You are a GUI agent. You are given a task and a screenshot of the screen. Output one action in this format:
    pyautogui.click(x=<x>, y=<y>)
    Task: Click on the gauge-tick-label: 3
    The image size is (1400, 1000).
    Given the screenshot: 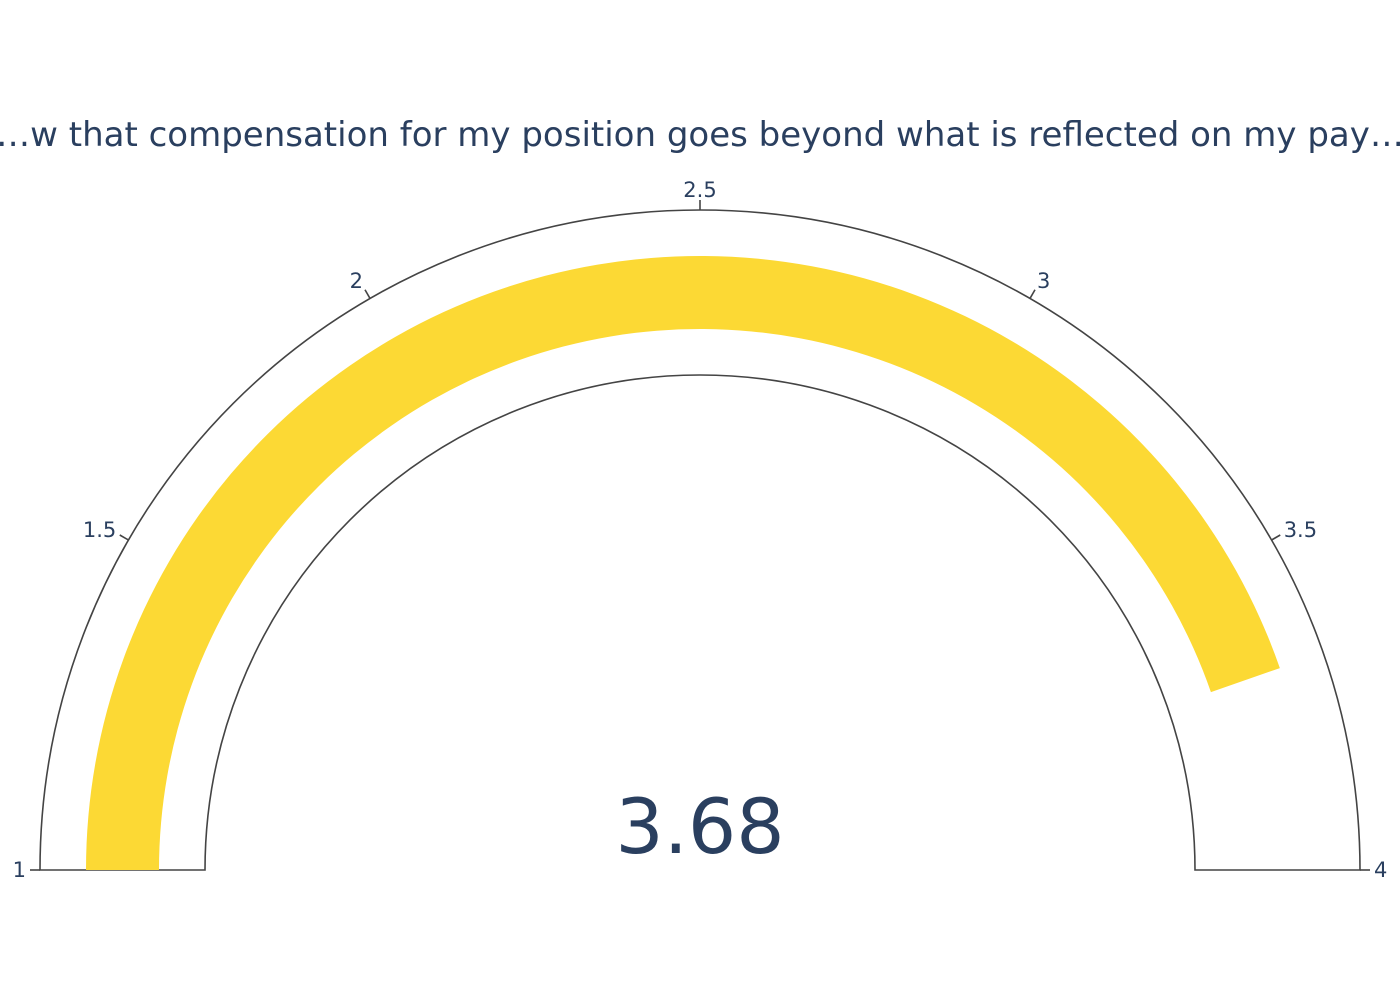 What is the action you would take?
    pyautogui.click(x=1043, y=281)
    